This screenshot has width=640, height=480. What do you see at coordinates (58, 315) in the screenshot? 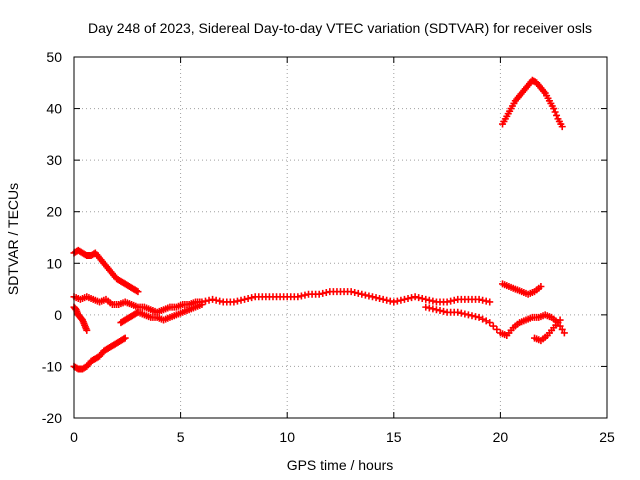
I see `y-tick-label: 0` at bounding box center [58, 315].